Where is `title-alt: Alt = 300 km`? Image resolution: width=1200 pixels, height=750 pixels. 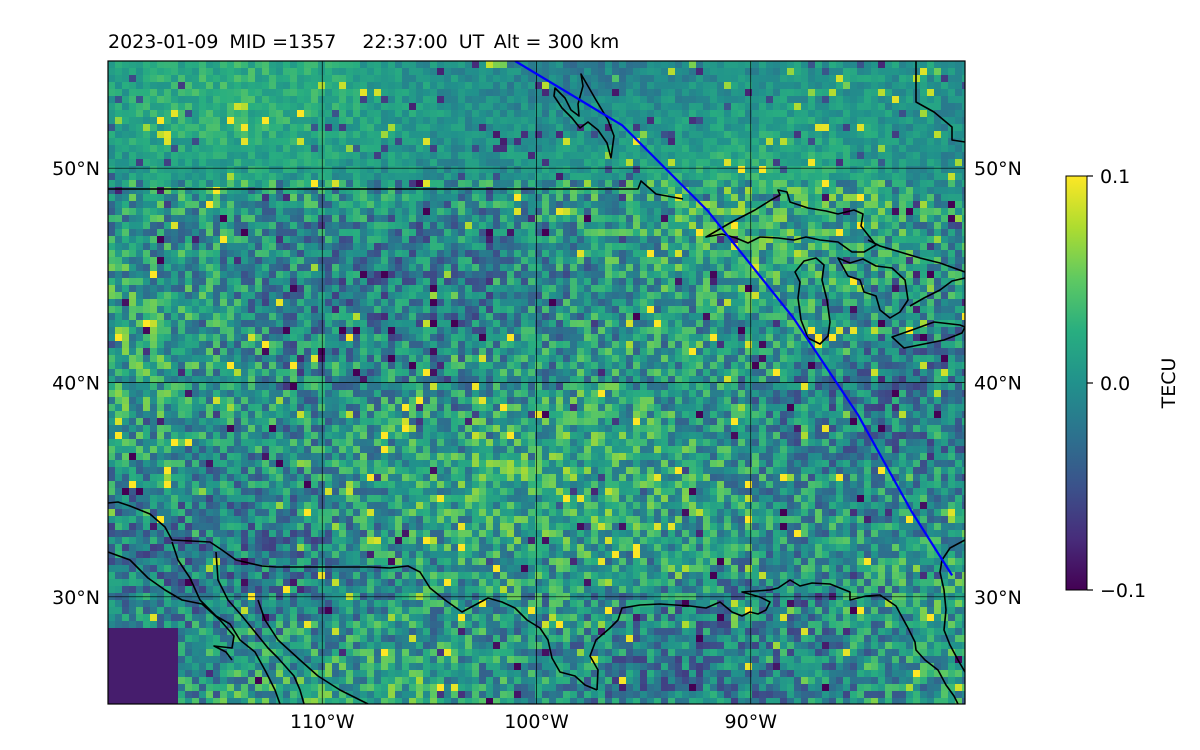
title-alt: Alt = 300 km is located at coordinates (557, 42).